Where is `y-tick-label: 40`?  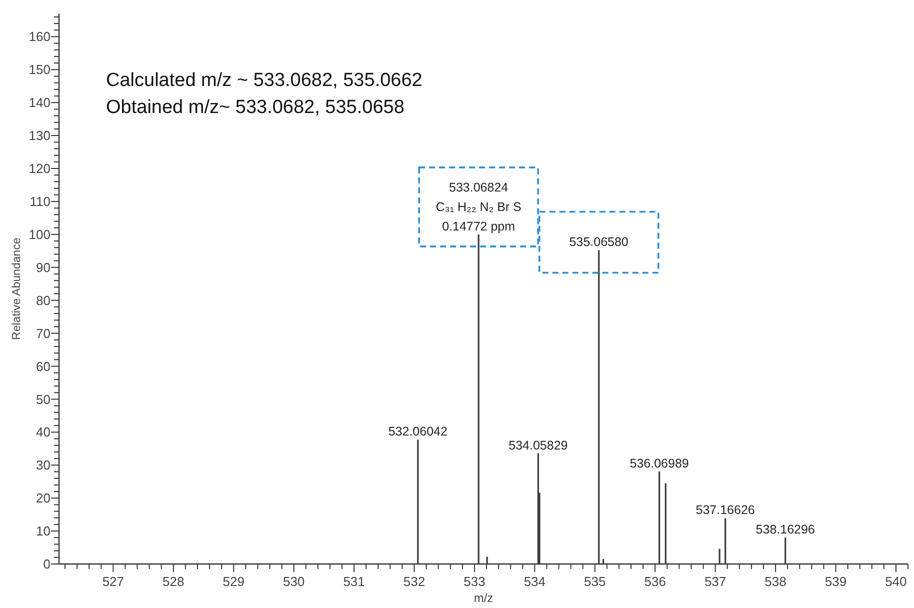 y-tick-label: 40 is located at coordinates (43, 432).